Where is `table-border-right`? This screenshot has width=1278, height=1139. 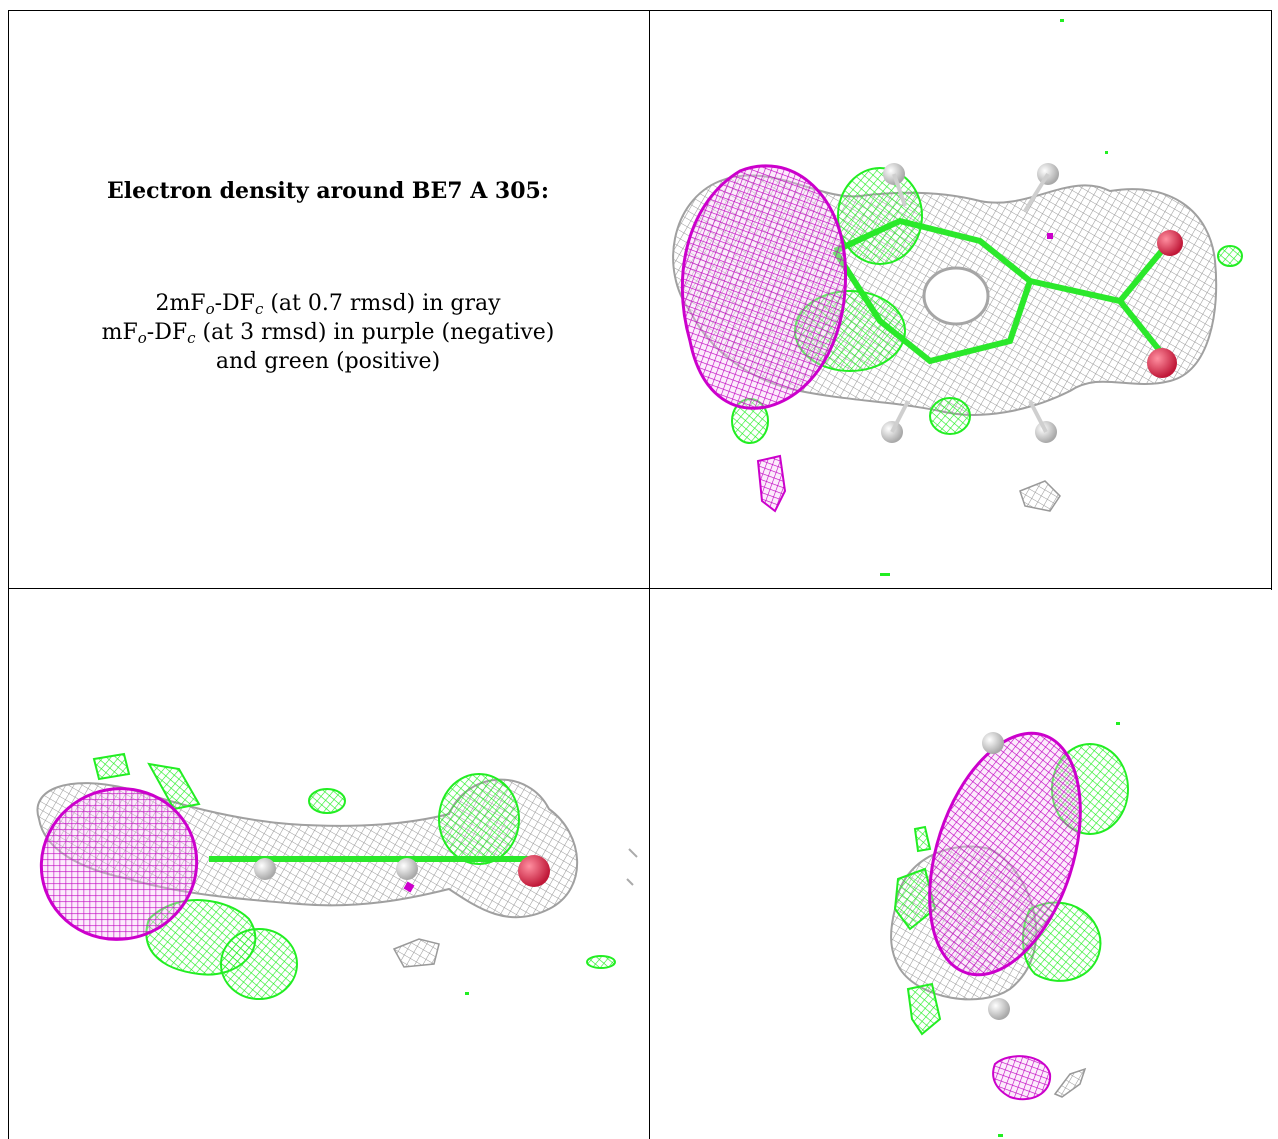 table-border-right is located at coordinates (1271, 300).